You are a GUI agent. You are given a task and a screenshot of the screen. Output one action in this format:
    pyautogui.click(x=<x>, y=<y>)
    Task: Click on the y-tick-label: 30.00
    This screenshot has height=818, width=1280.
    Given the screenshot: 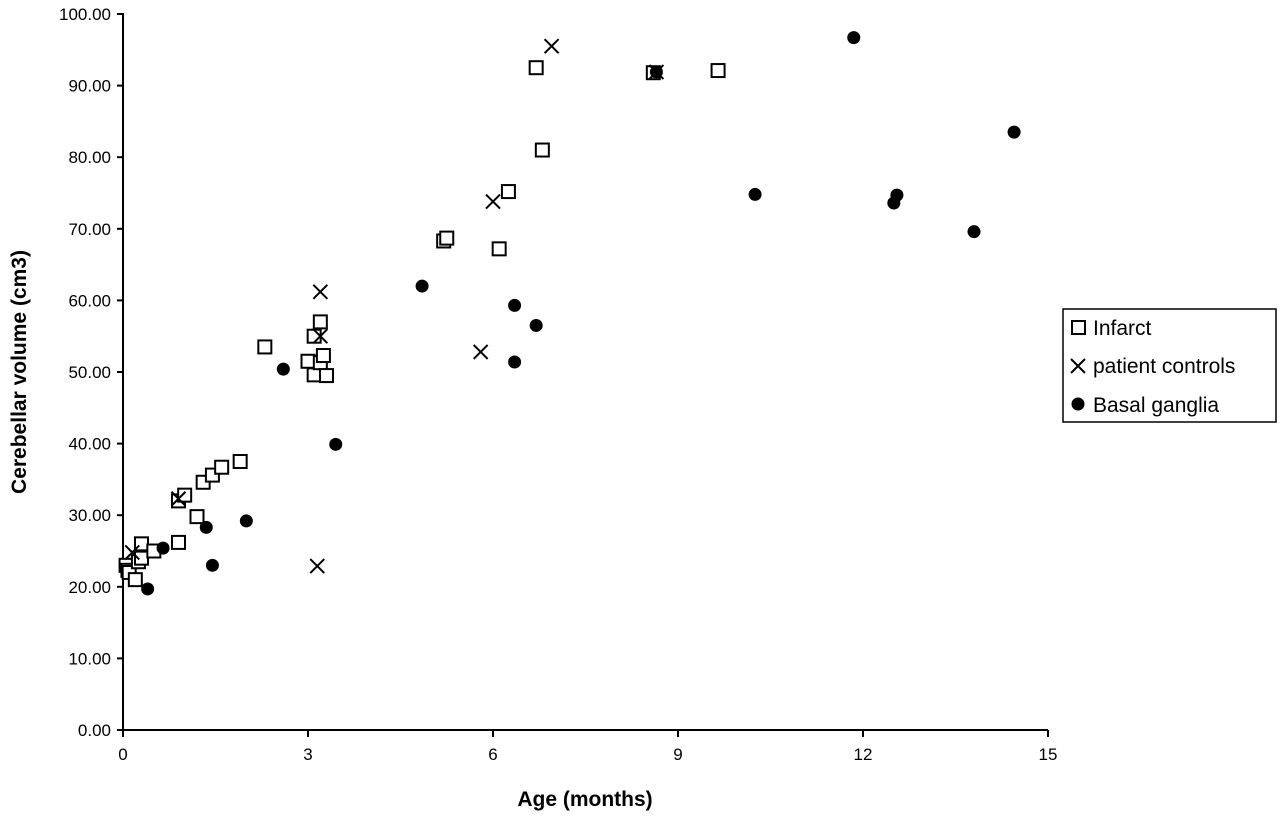 What is the action you would take?
    pyautogui.click(x=89, y=515)
    